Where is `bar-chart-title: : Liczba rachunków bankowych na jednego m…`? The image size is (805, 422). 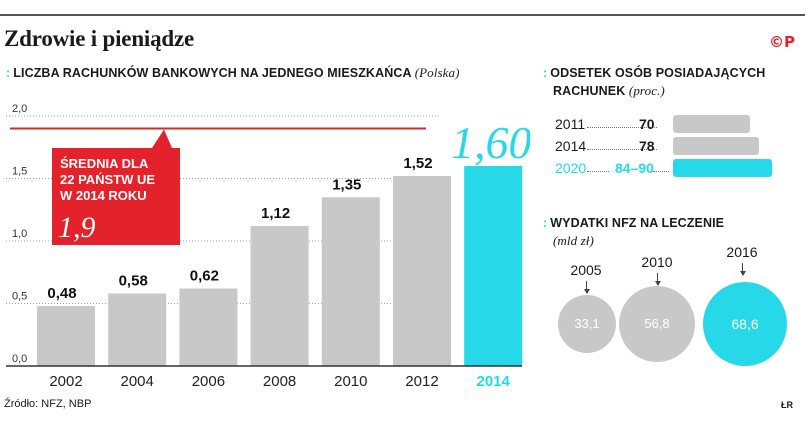 bar-chart-title: : Liczba rachunków bankowych na jednego m… is located at coordinates (233, 73).